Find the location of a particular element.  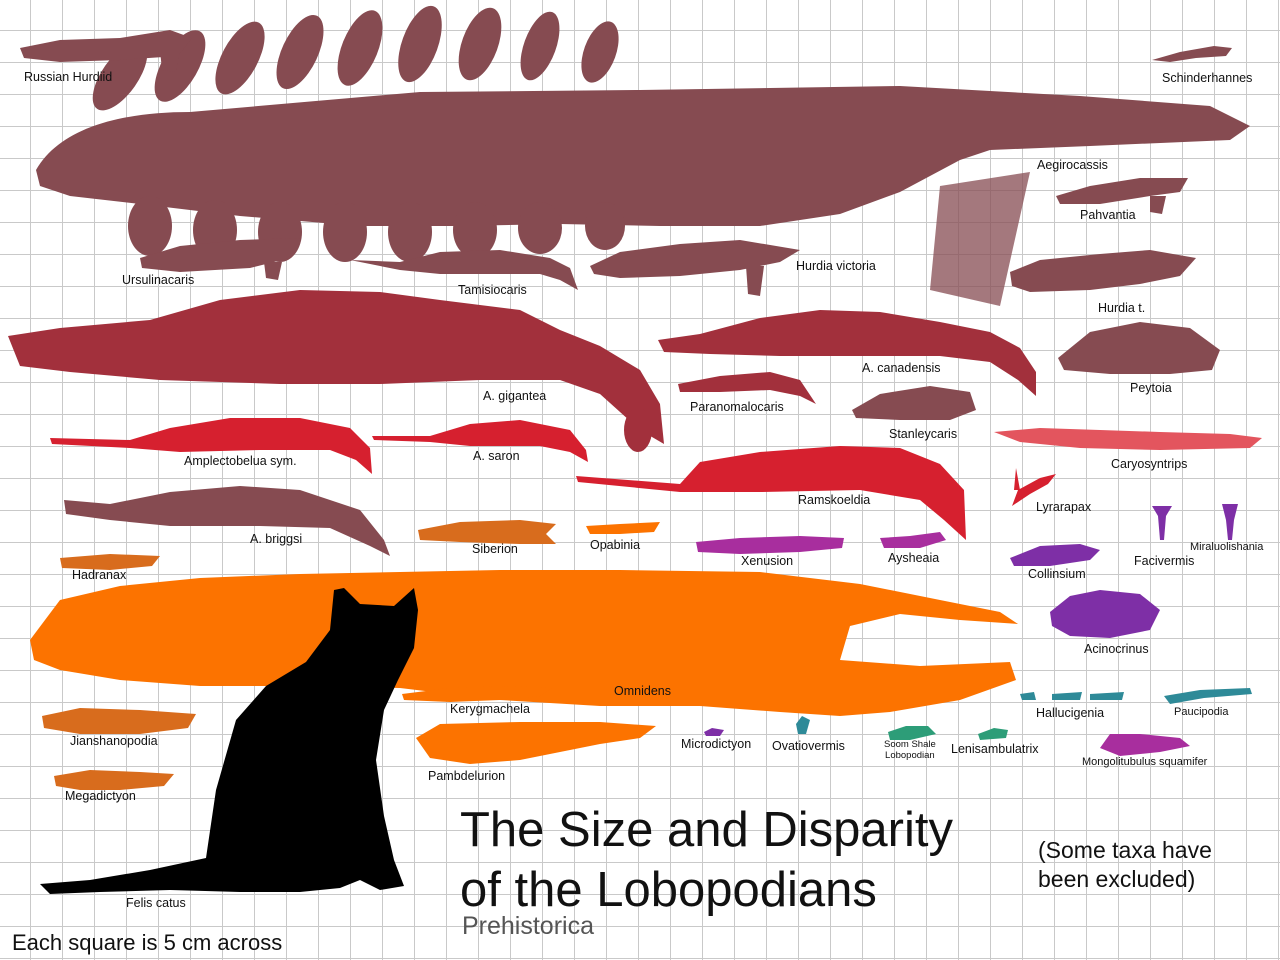

label-siberion: Siberion is located at coordinates (495, 549).